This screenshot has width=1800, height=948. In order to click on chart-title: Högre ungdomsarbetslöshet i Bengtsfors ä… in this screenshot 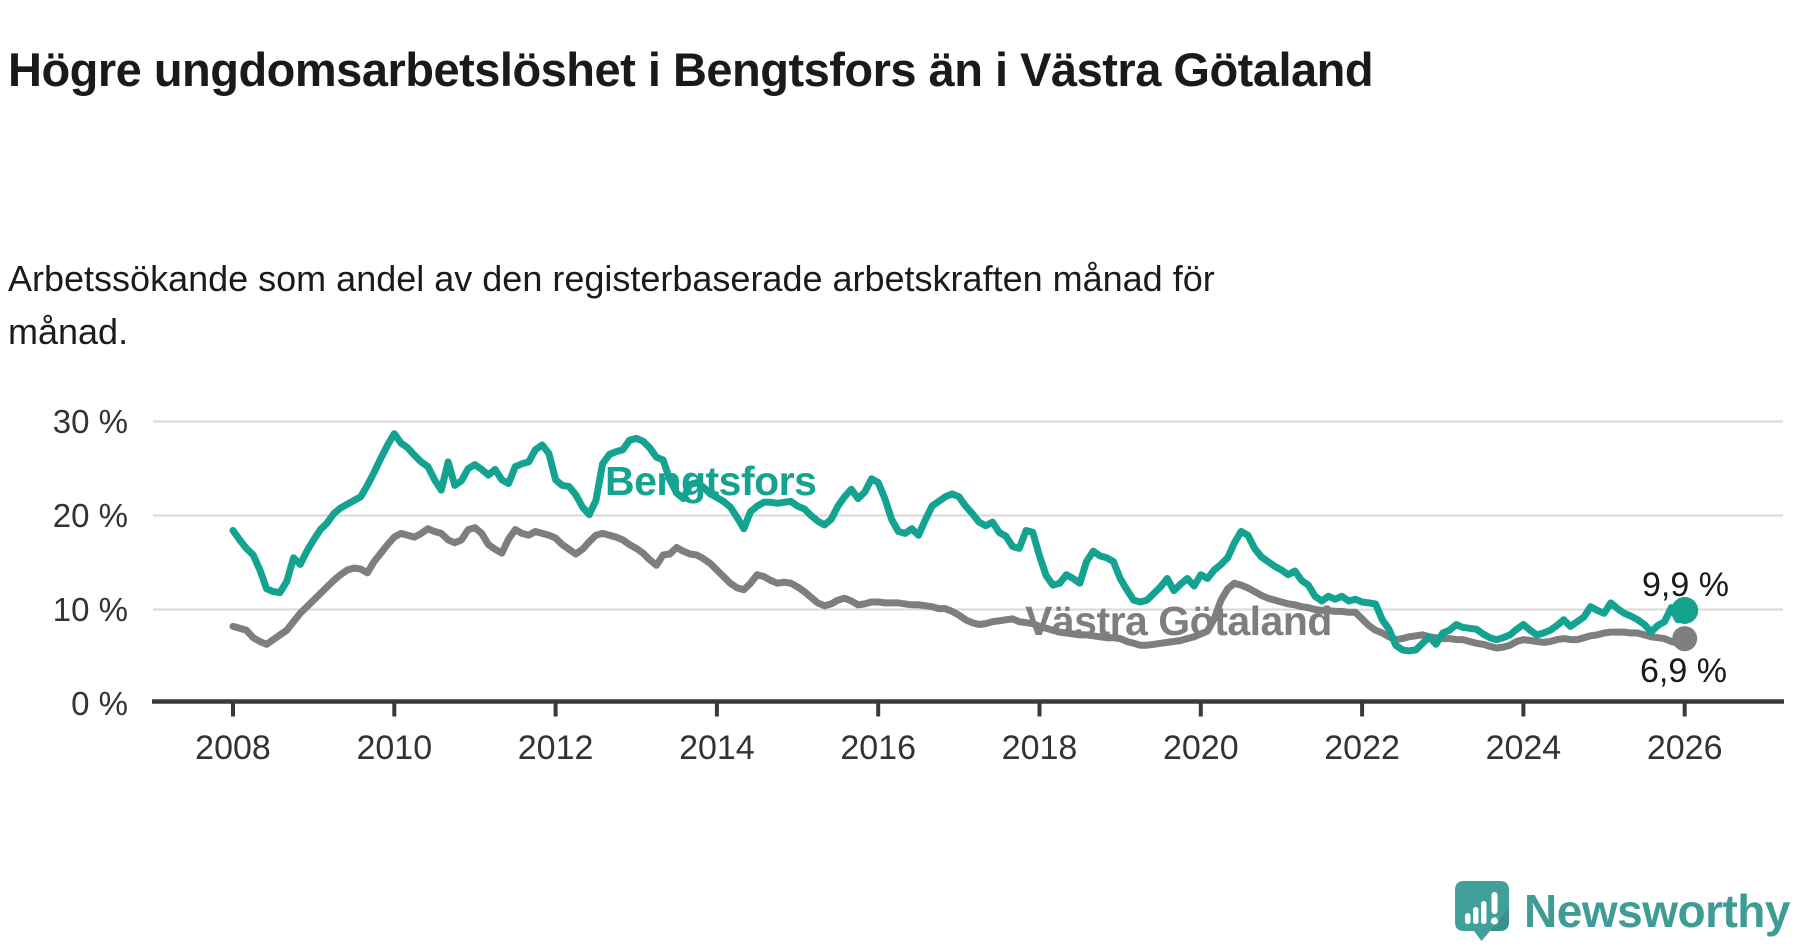, I will do `click(691, 70)`.